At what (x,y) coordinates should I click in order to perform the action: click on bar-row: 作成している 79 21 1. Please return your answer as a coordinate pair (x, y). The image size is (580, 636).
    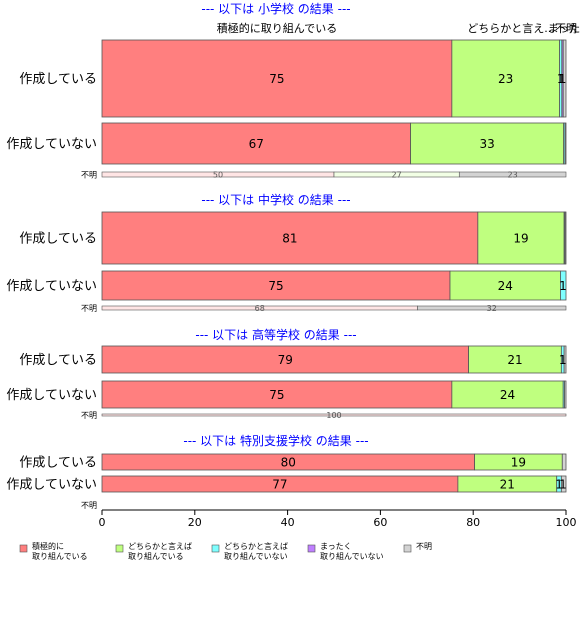
    Looking at the image, I should click on (293, 359).